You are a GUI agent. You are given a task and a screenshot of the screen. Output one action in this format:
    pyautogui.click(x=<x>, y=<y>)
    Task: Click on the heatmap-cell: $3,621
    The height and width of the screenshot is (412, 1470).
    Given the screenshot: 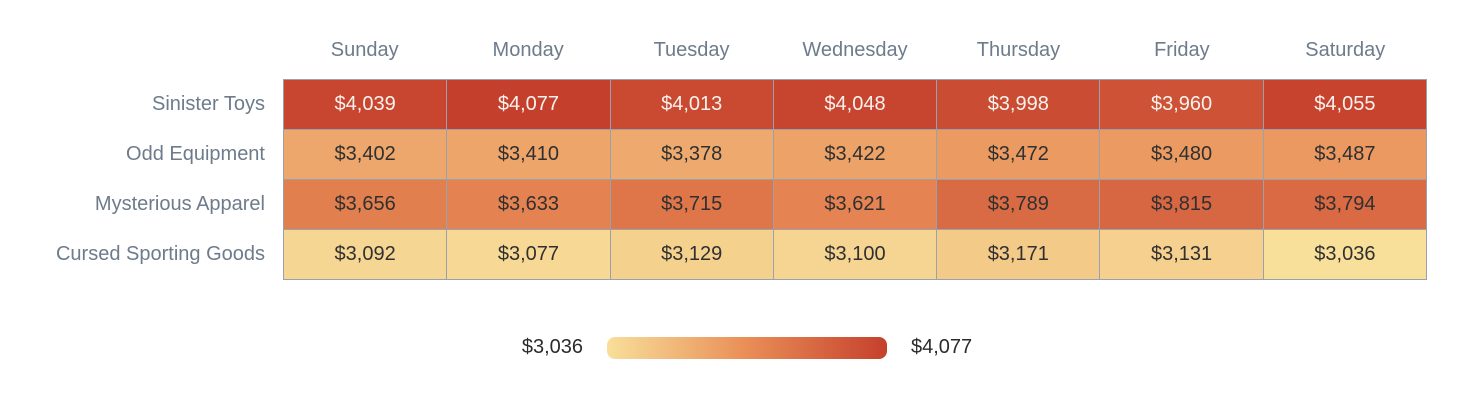 What is the action you would take?
    pyautogui.click(x=855, y=205)
    